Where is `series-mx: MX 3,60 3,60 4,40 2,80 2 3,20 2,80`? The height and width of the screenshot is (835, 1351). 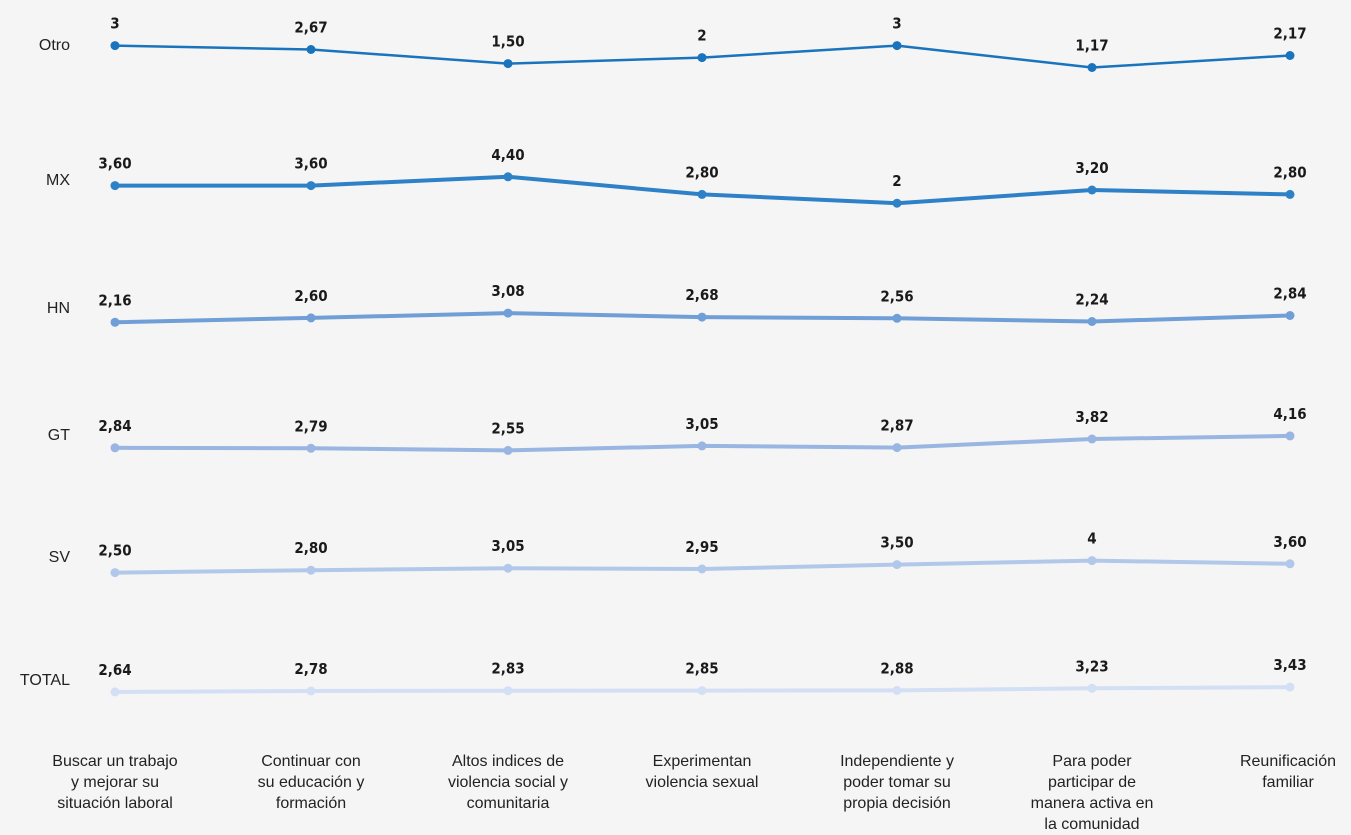 series-mx: MX 3,60 3,60 4,40 2,80 2 3,20 2,80 is located at coordinates (676, 177).